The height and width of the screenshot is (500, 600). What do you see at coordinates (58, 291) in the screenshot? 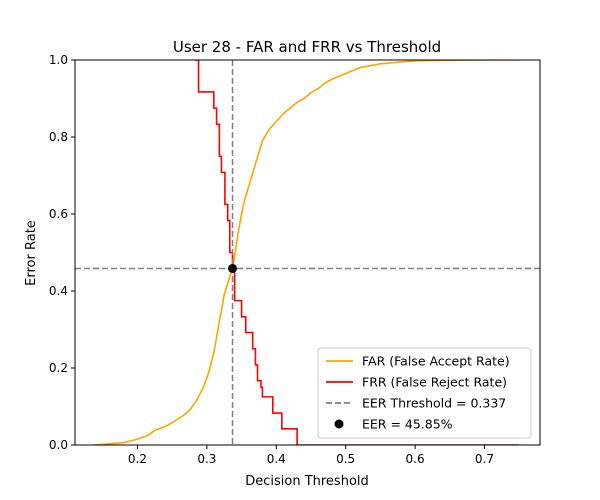
I see `y-tick-label: 0.4` at bounding box center [58, 291].